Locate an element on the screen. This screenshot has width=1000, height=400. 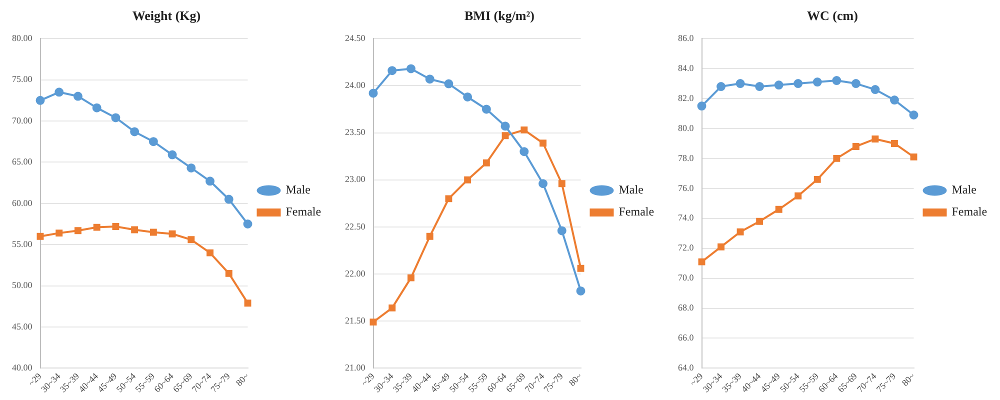
y-tick-label: 68.0 is located at coordinates (686, 307).